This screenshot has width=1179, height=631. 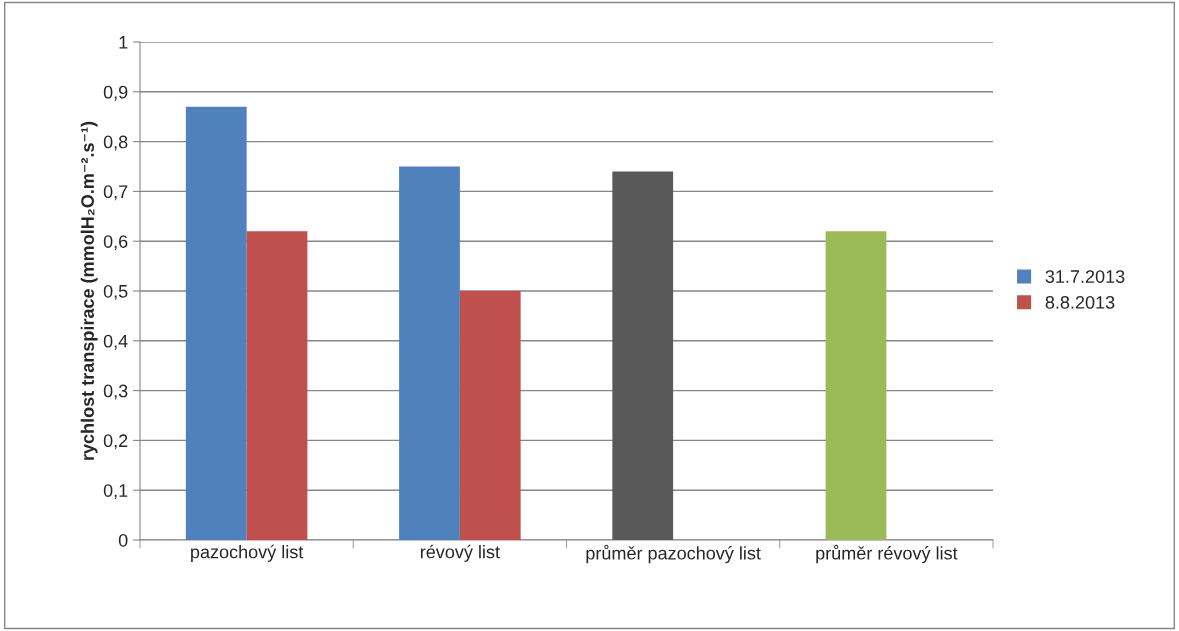 I want to click on y-tick-label: 0,6, so click(x=115, y=243).